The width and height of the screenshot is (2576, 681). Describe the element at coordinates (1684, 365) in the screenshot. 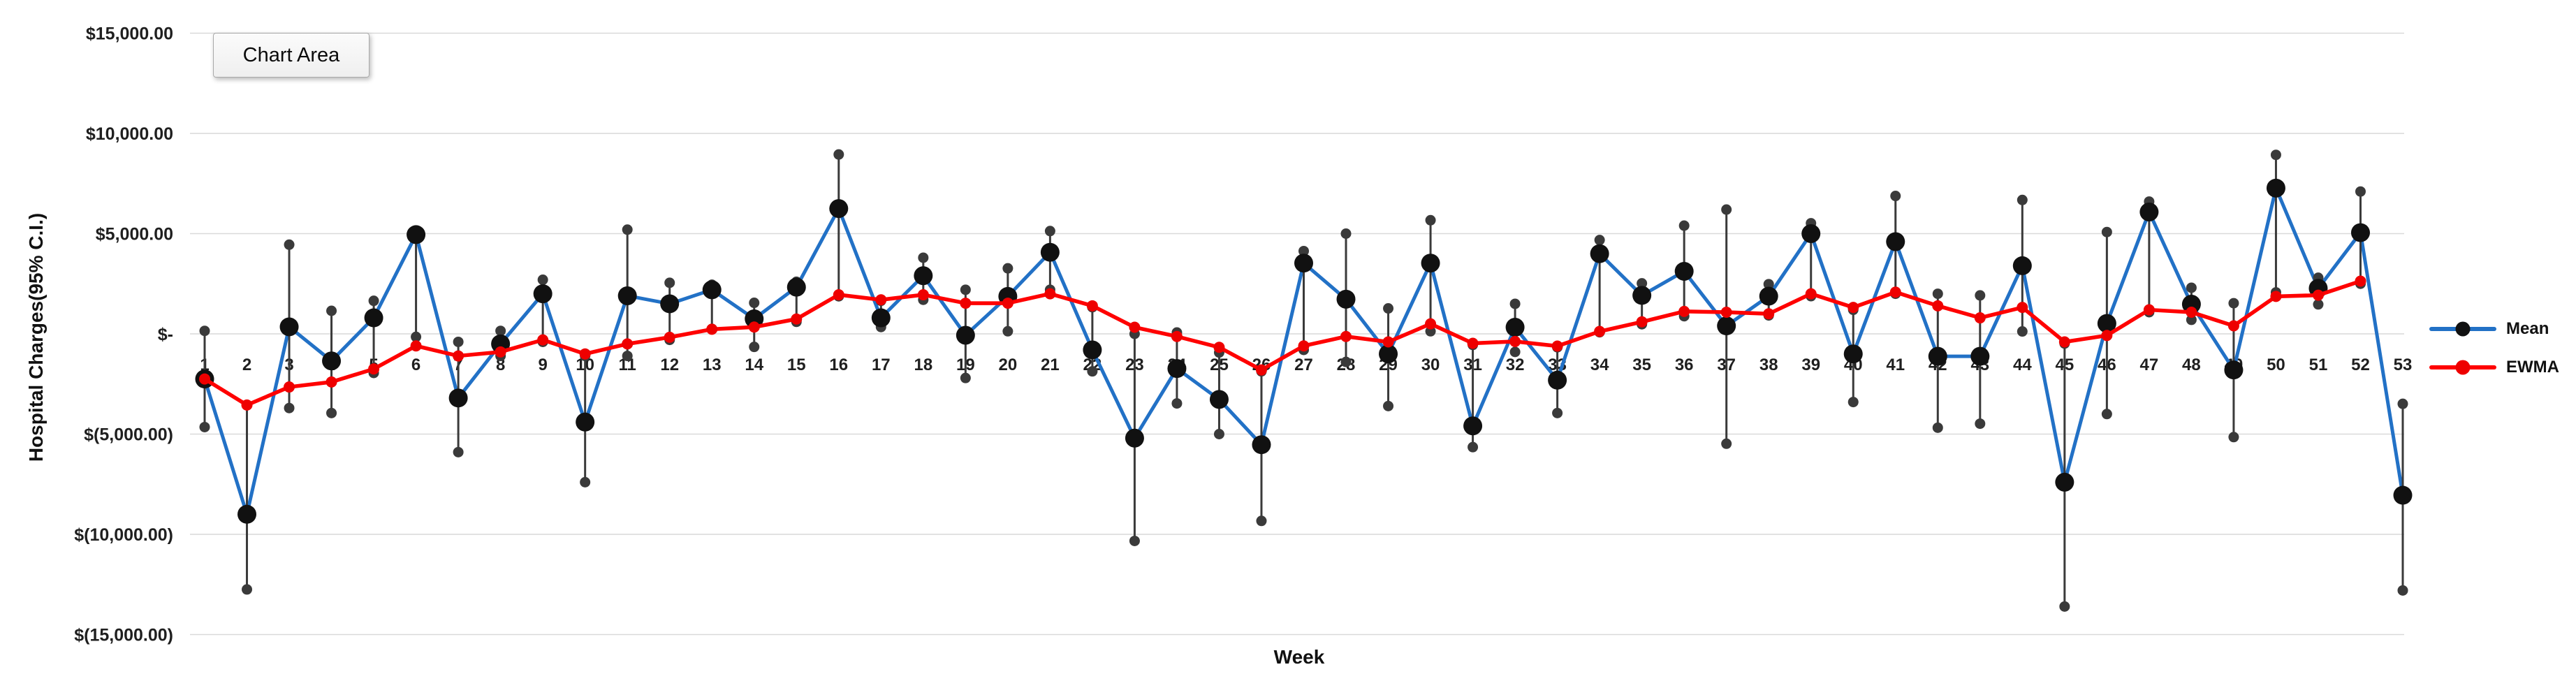

I see `x-tick-label: 36` at that location.